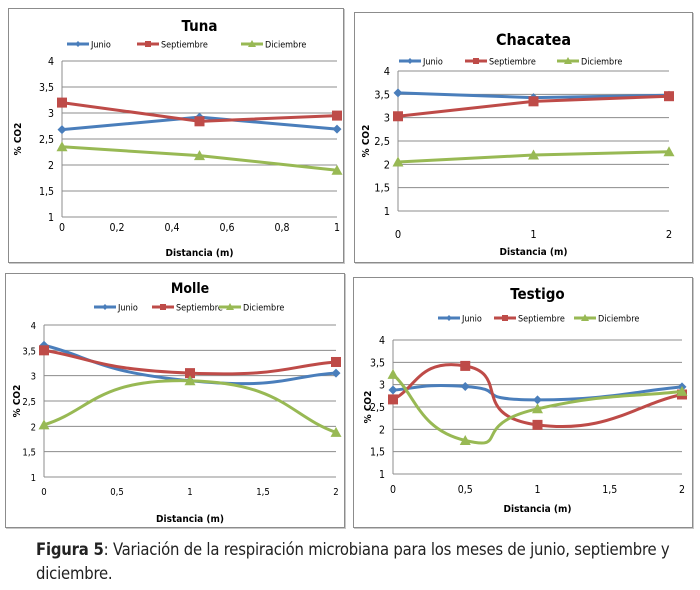 This screenshot has width=700, height=590. Describe the element at coordinates (669, 234) in the screenshot. I see `x-tick-label: 2` at that location.